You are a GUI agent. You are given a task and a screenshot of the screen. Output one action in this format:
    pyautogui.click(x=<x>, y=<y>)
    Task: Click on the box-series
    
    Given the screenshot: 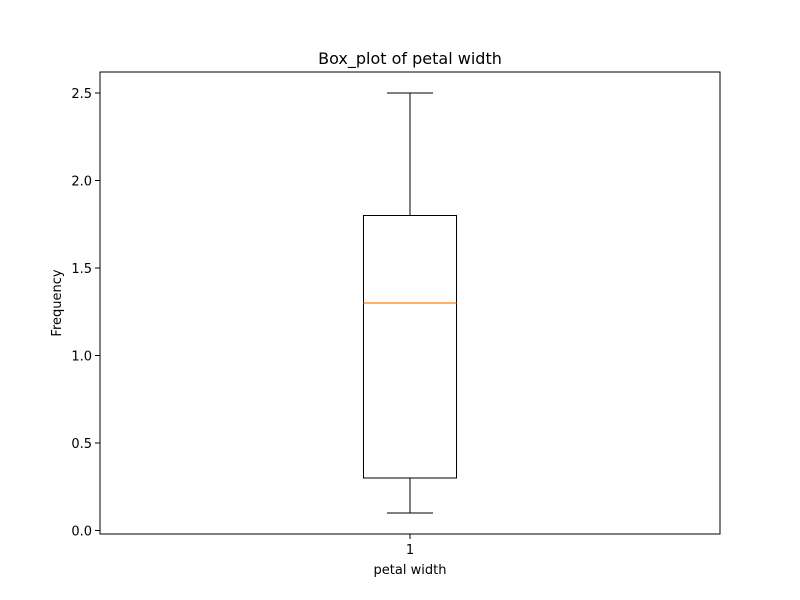 What is the action you would take?
    pyautogui.click(x=410, y=303)
    